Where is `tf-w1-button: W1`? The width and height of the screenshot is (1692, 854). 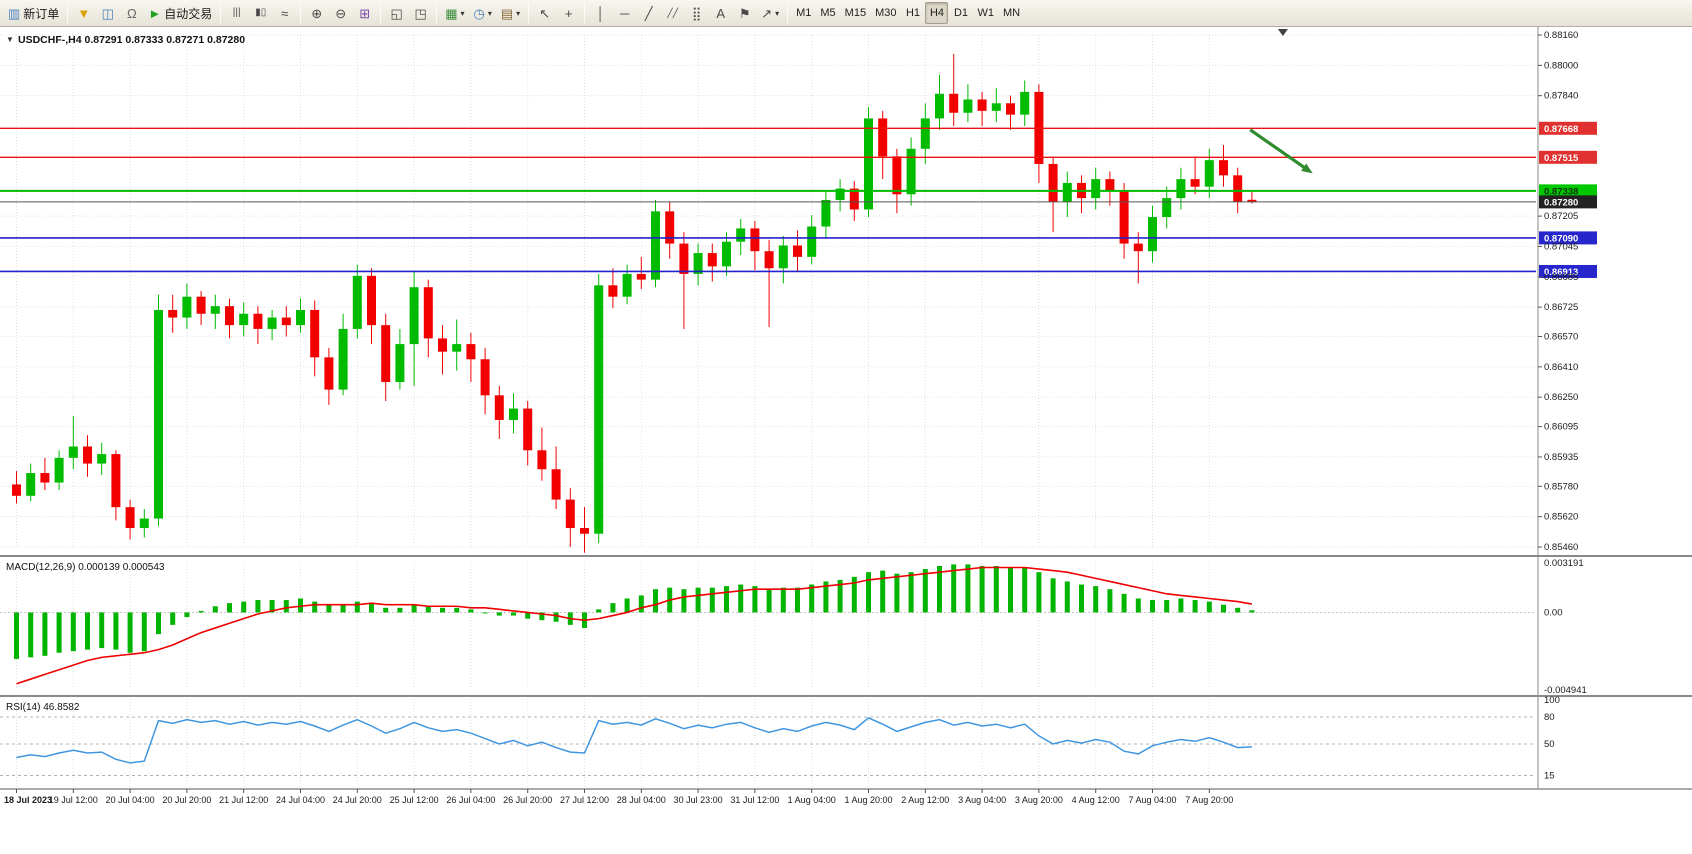 tf-w1-button: W1 is located at coordinates (985, 13).